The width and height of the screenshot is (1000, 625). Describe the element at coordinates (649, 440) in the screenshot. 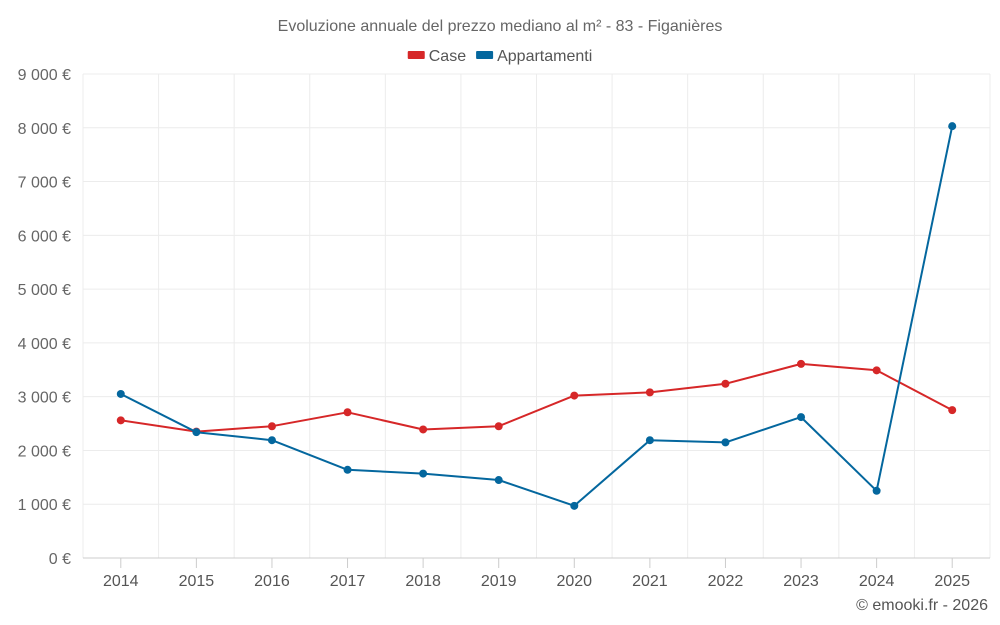

I see `point-appartamenti-2021` at that location.